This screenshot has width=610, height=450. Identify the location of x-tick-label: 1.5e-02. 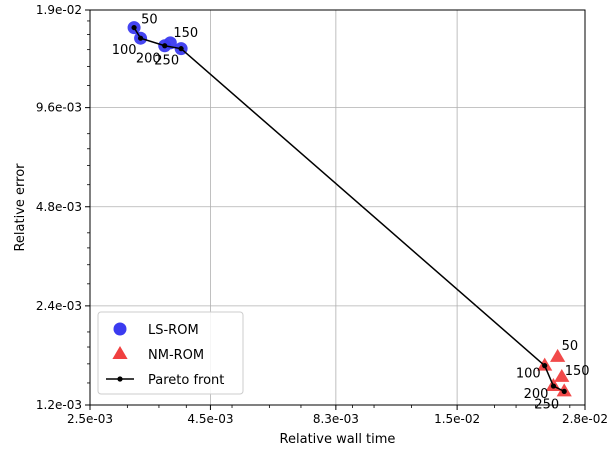
(457, 419).